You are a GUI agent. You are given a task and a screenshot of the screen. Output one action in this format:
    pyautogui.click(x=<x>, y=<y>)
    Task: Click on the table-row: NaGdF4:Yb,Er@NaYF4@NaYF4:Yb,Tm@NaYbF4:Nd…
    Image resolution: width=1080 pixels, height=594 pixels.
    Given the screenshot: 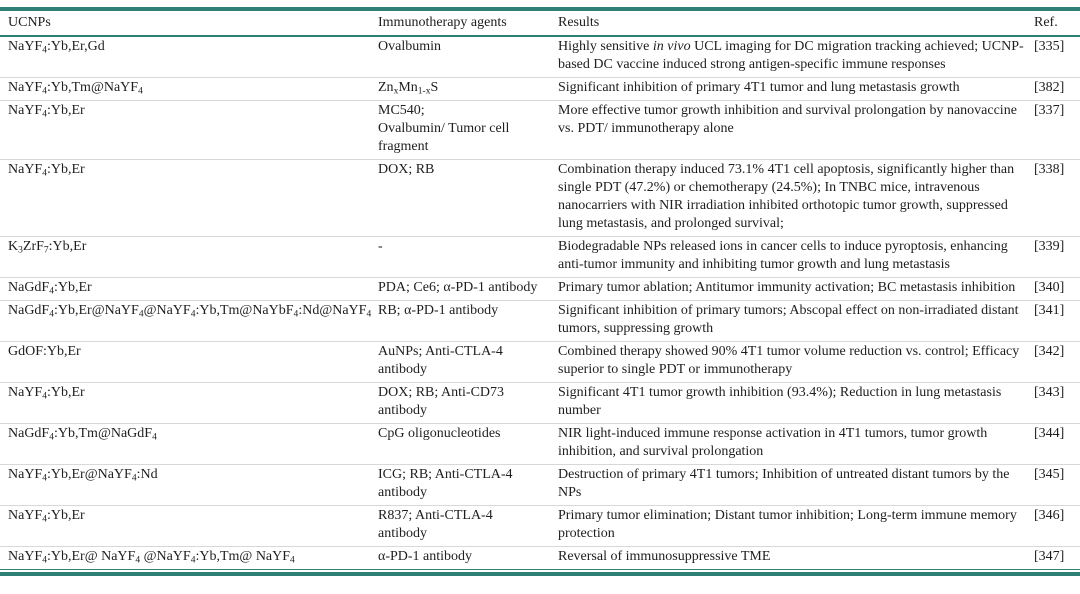 What is the action you would take?
    pyautogui.click(x=540, y=321)
    